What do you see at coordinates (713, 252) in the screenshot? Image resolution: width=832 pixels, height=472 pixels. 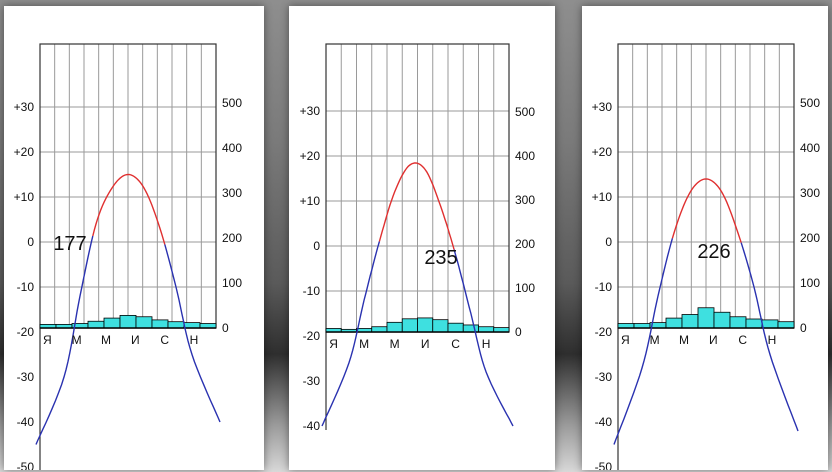 I see `precipitation-total: 226` at bounding box center [713, 252].